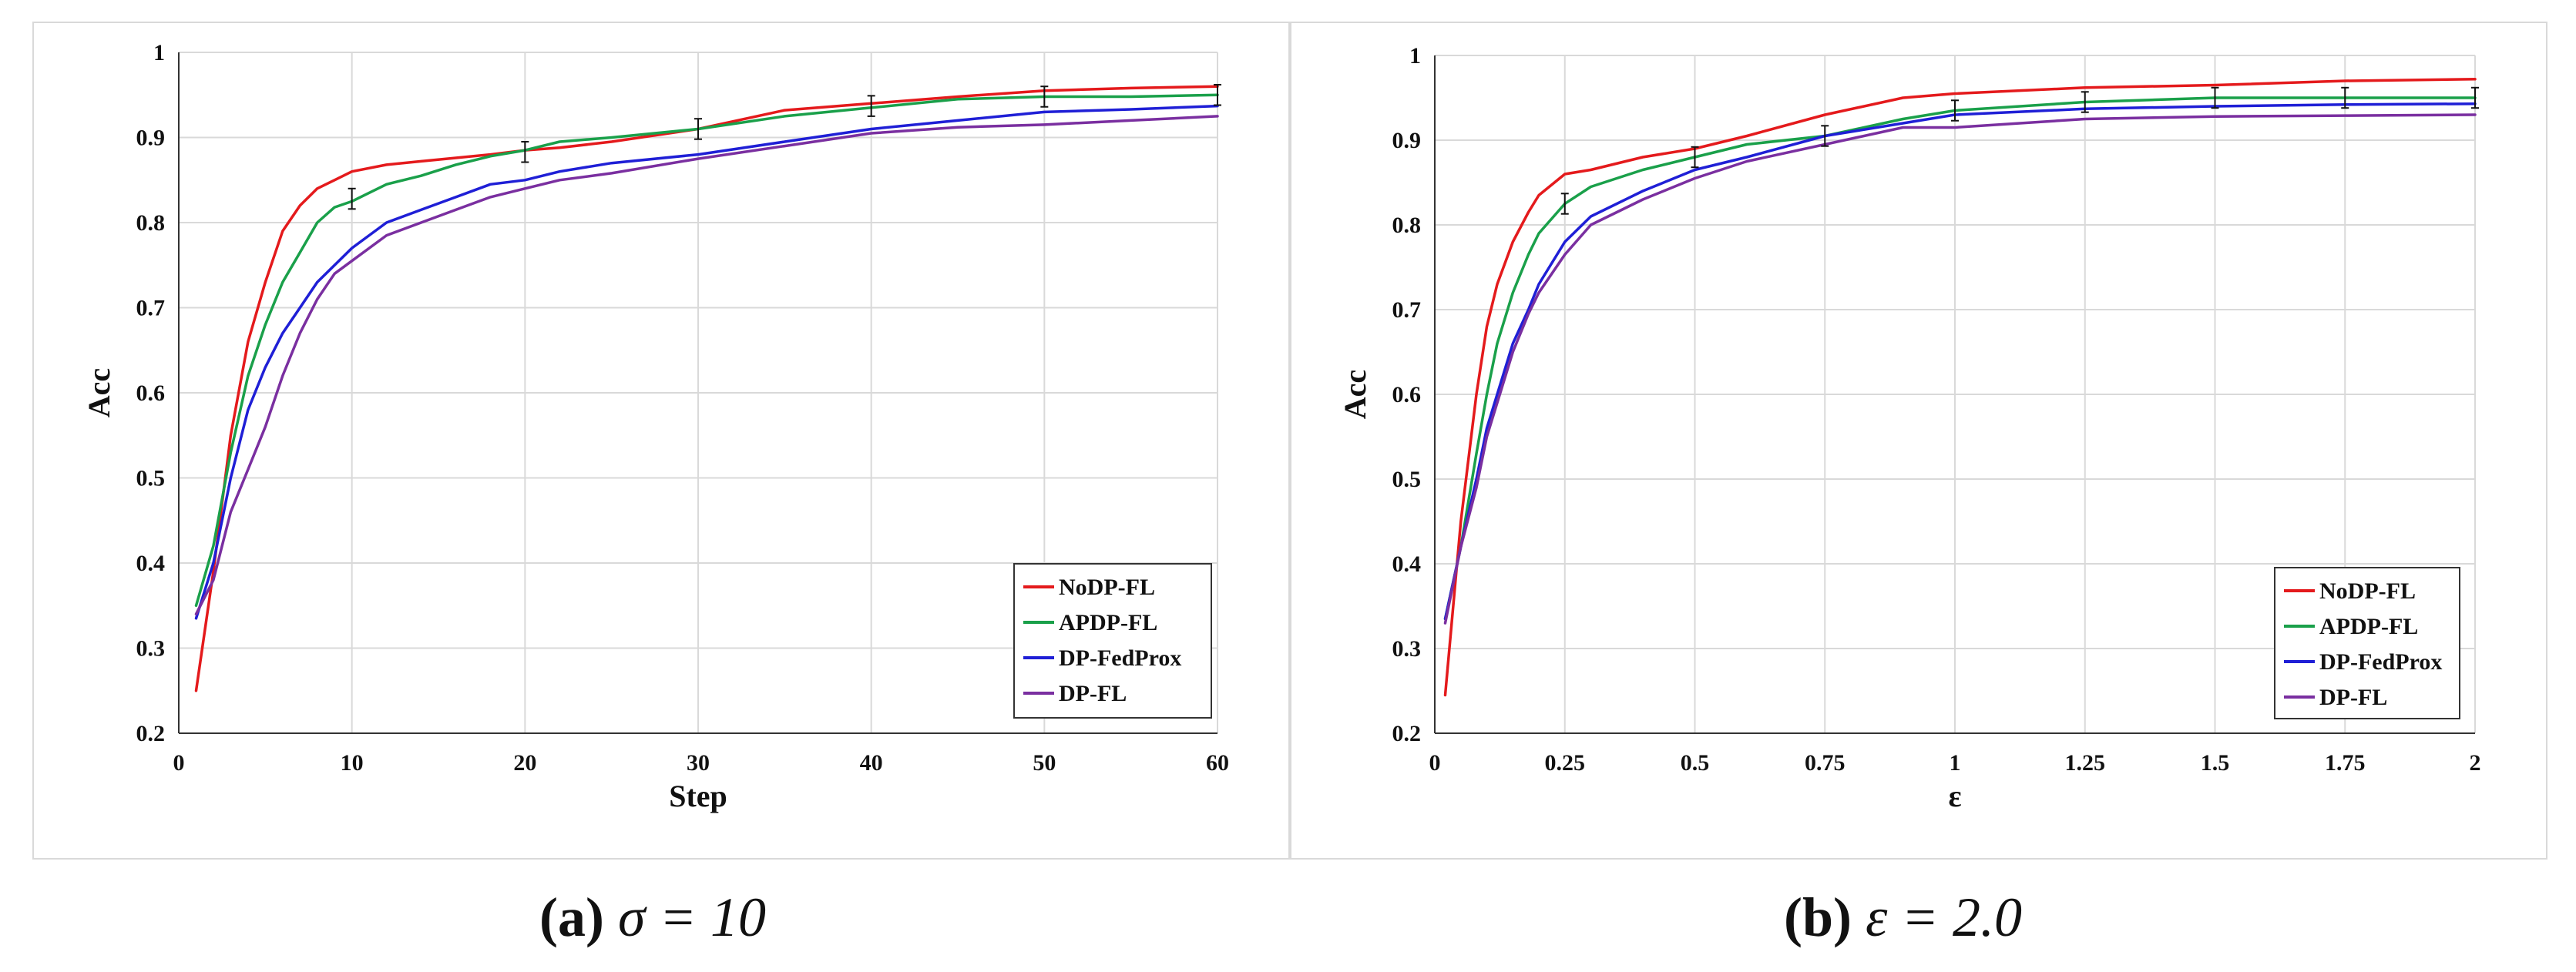  What do you see at coordinates (159, 52) in the screenshot?
I see `chart-a-ytick-label: 1` at bounding box center [159, 52].